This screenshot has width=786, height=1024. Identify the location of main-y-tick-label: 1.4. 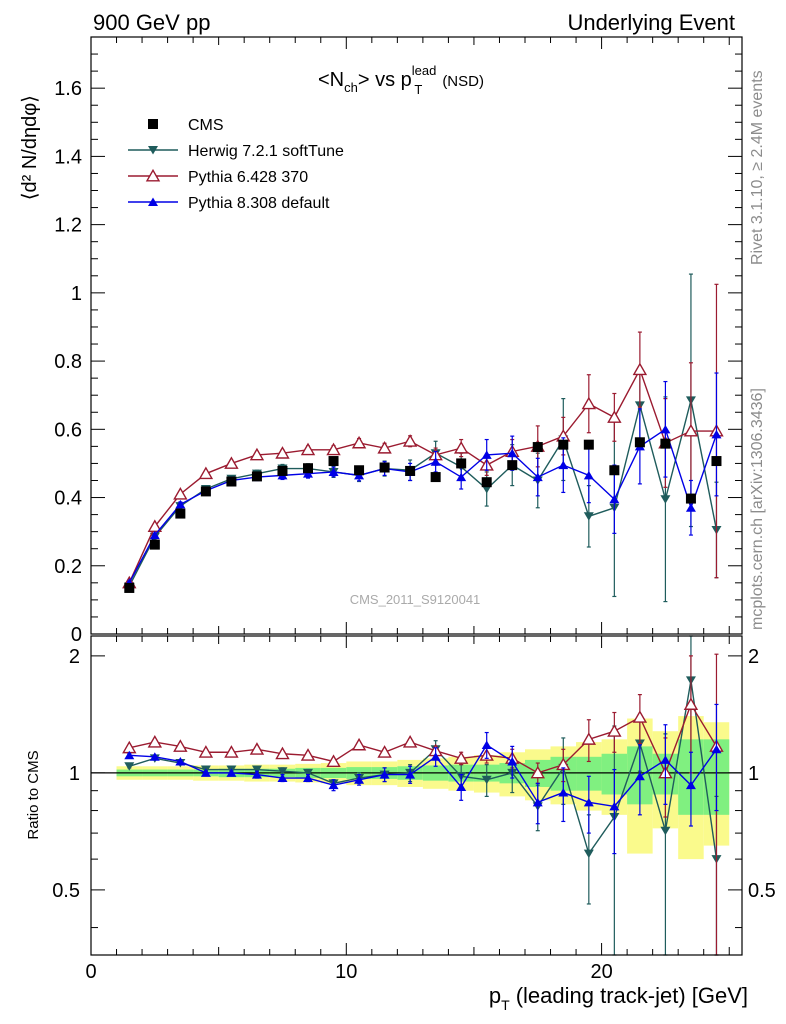
(68, 157).